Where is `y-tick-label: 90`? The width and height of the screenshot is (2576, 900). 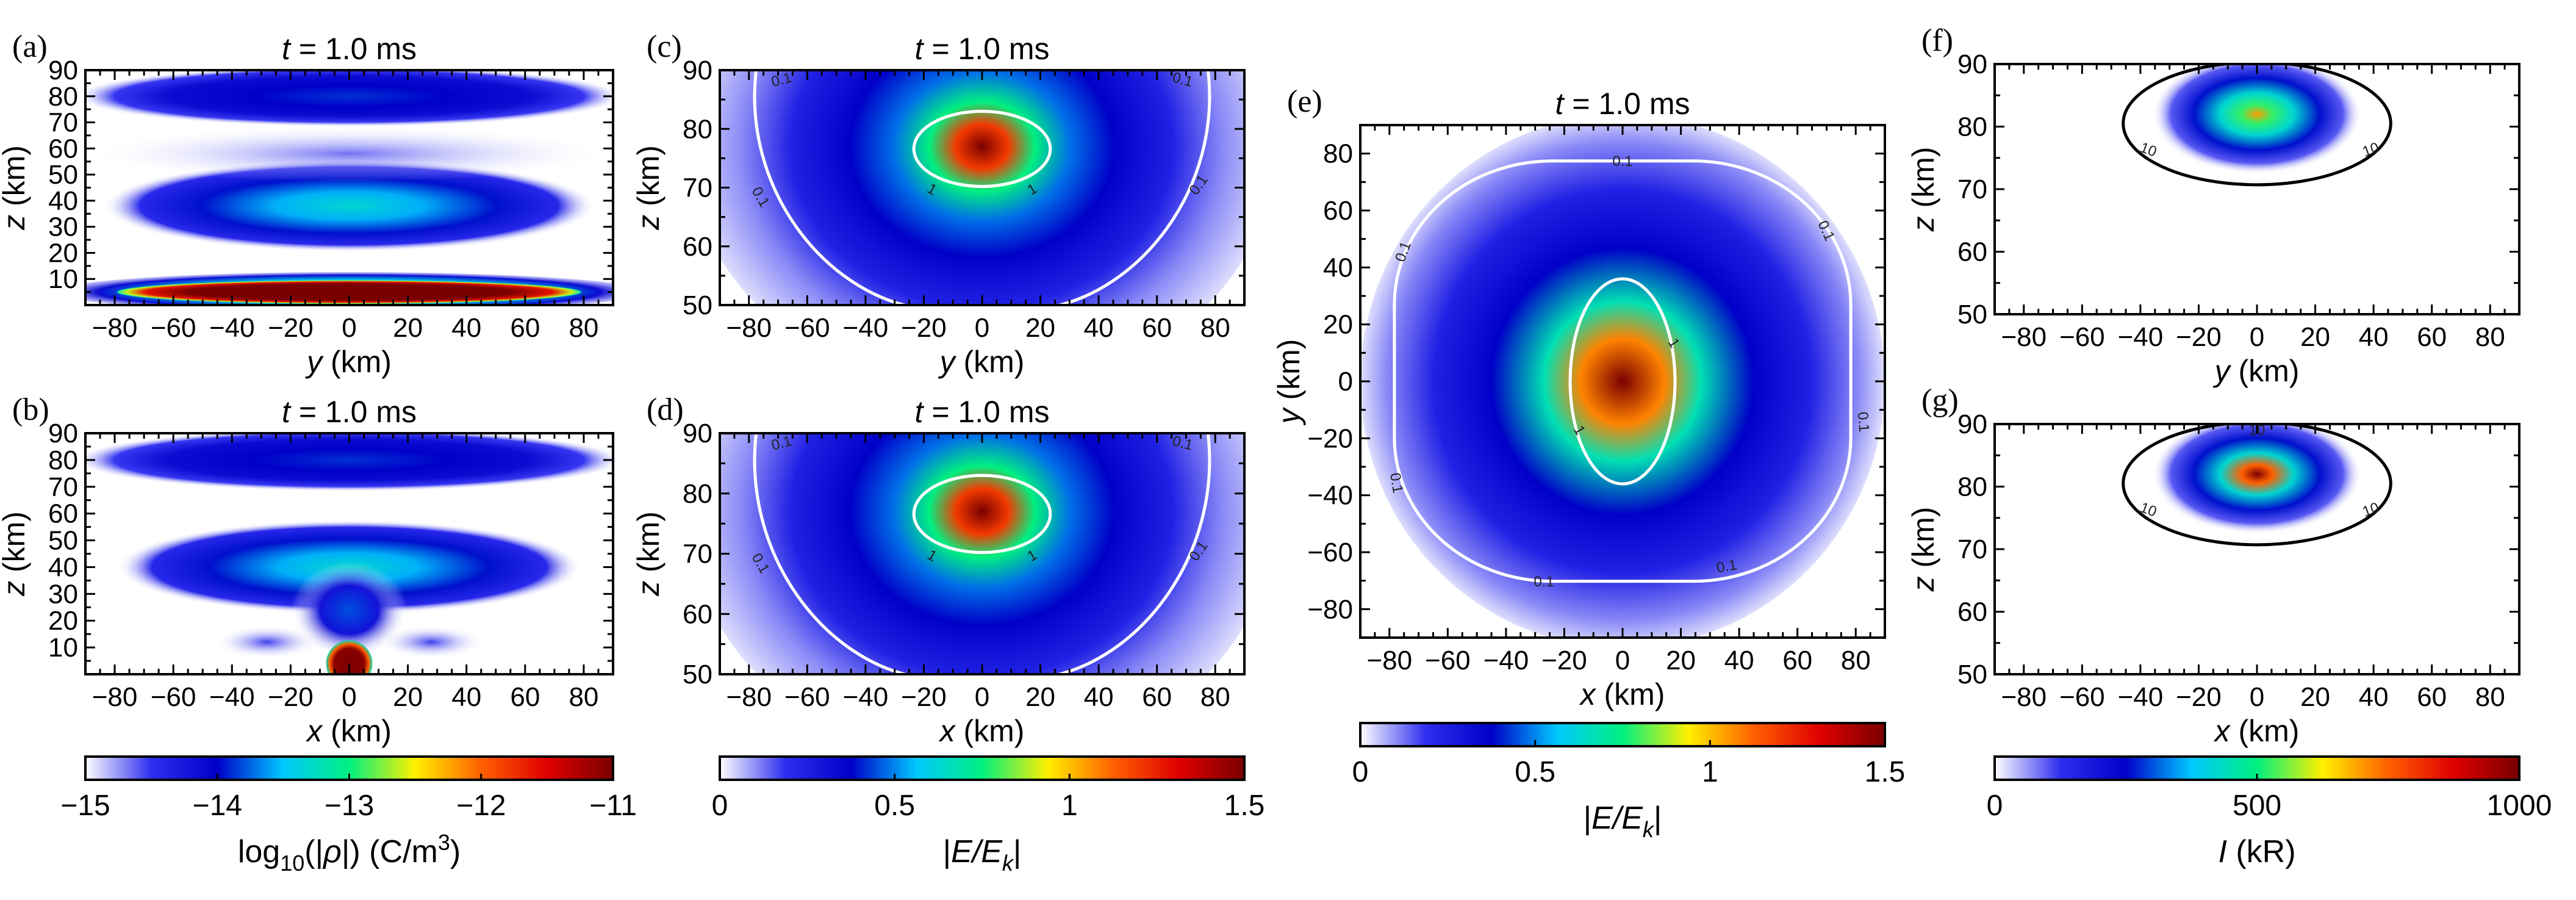
y-tick-label: 90 is located at coordinates (63, 433).